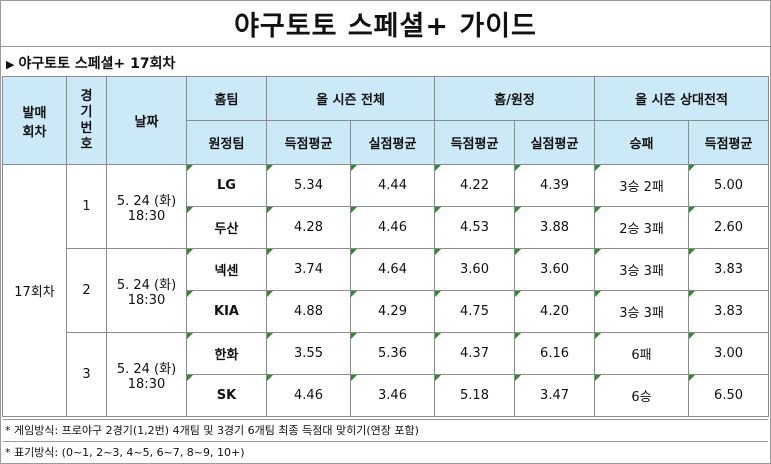 The image size is (771, 464). What do you see at coordinates (392, 227) in the screenshot?
I see `season-allowed: 4.46` at bounding box center [392, 227].